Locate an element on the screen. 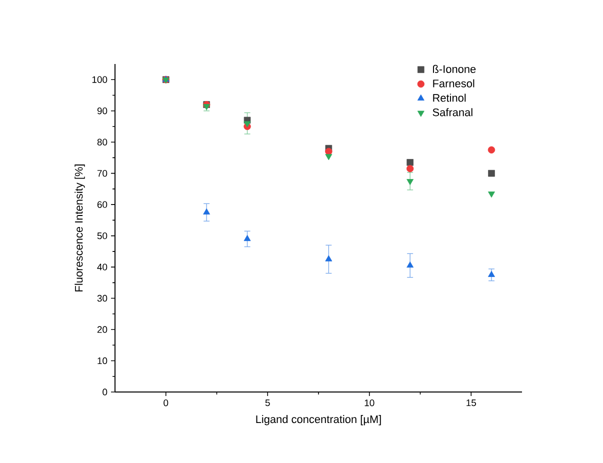 The image size is (603, 463). x-axis-title: Ligand concentration [µM] is located at coordinates (318, 420).